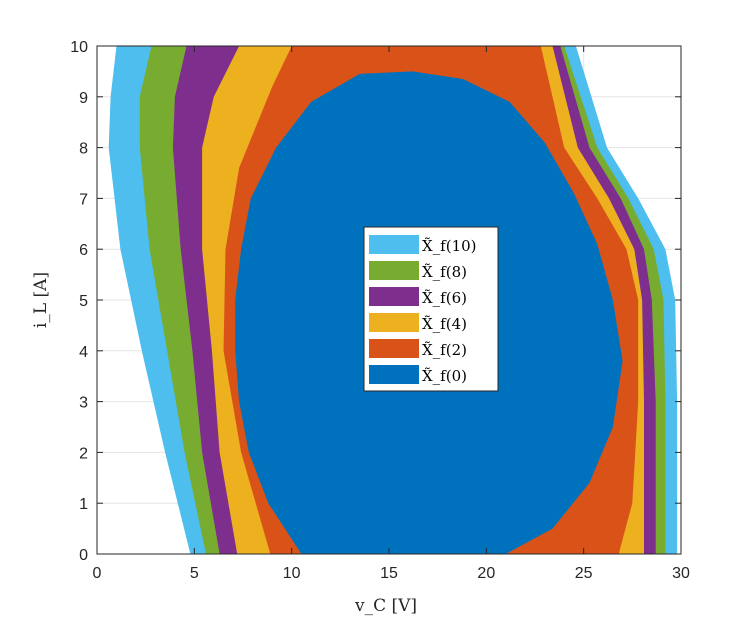 The image size is (747, 623). I want to click on y-tick-label: 4, so click(83, 352).